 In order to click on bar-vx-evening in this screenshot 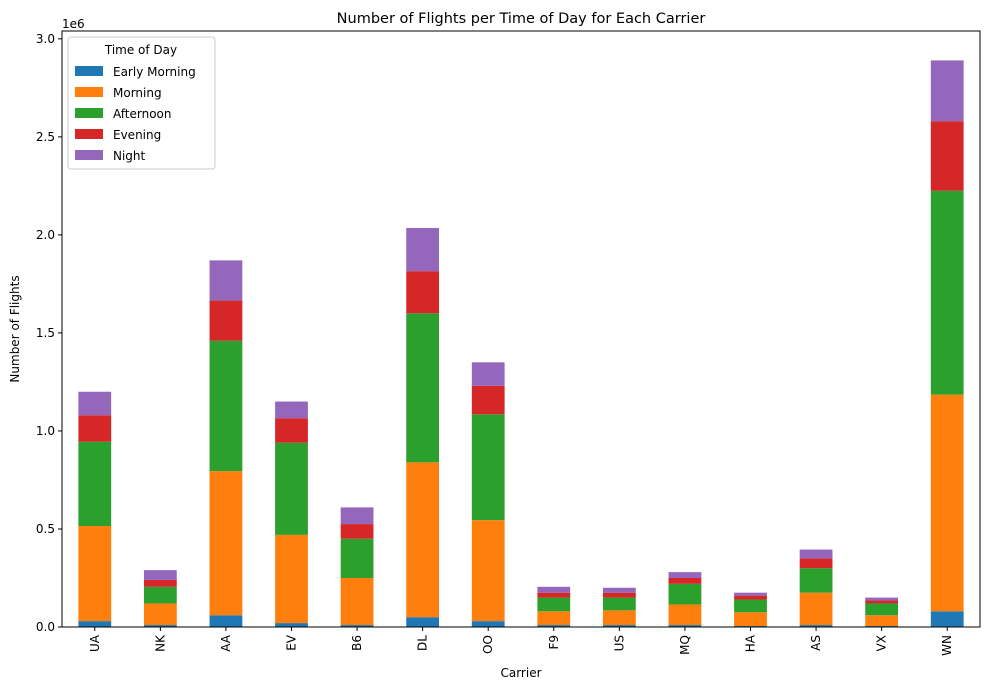, I will do `click(882, 602)`.